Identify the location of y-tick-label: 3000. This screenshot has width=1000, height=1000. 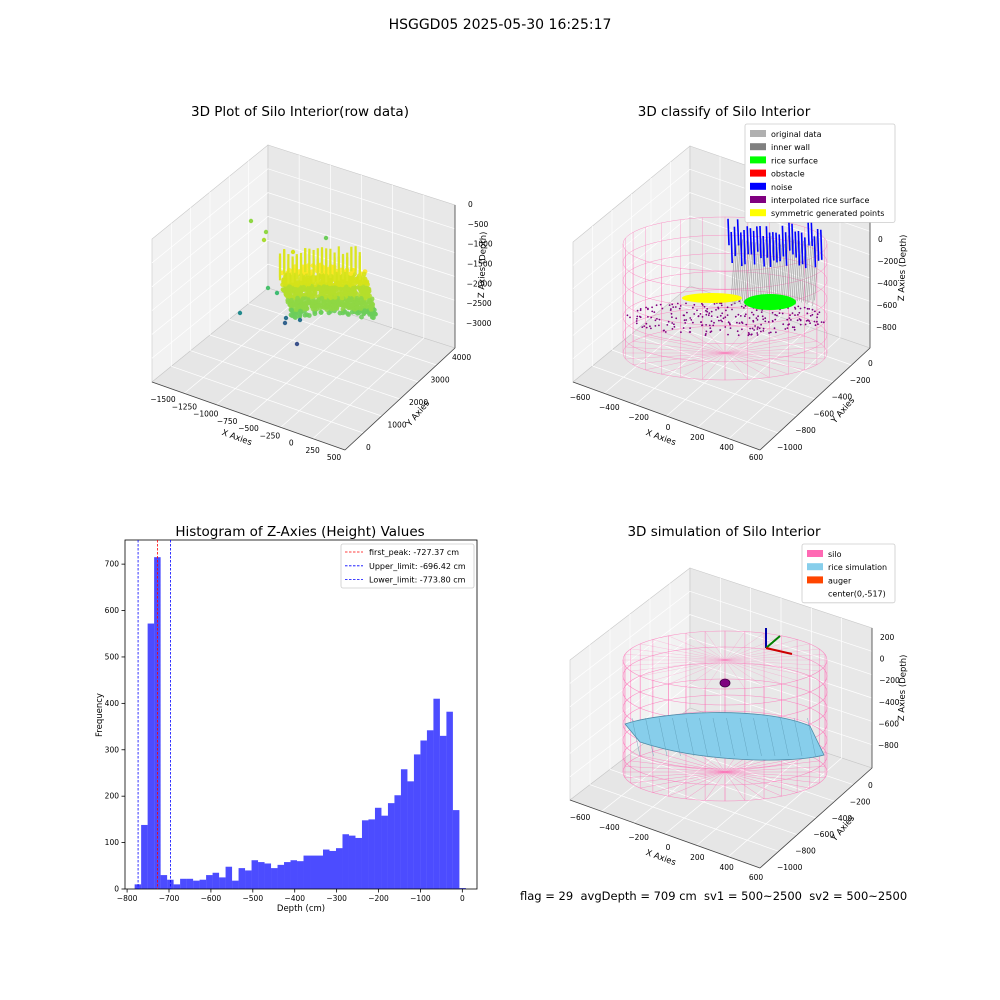
(440, 380).